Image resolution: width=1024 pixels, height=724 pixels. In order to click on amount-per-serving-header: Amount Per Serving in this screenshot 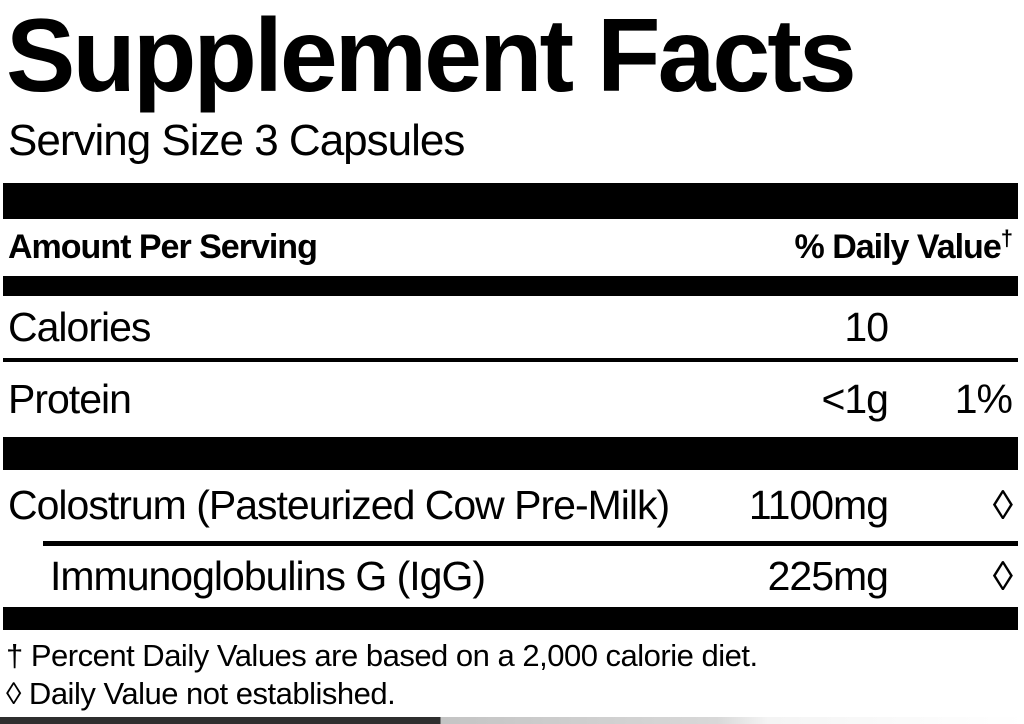, I will do `click(163, 247)`.